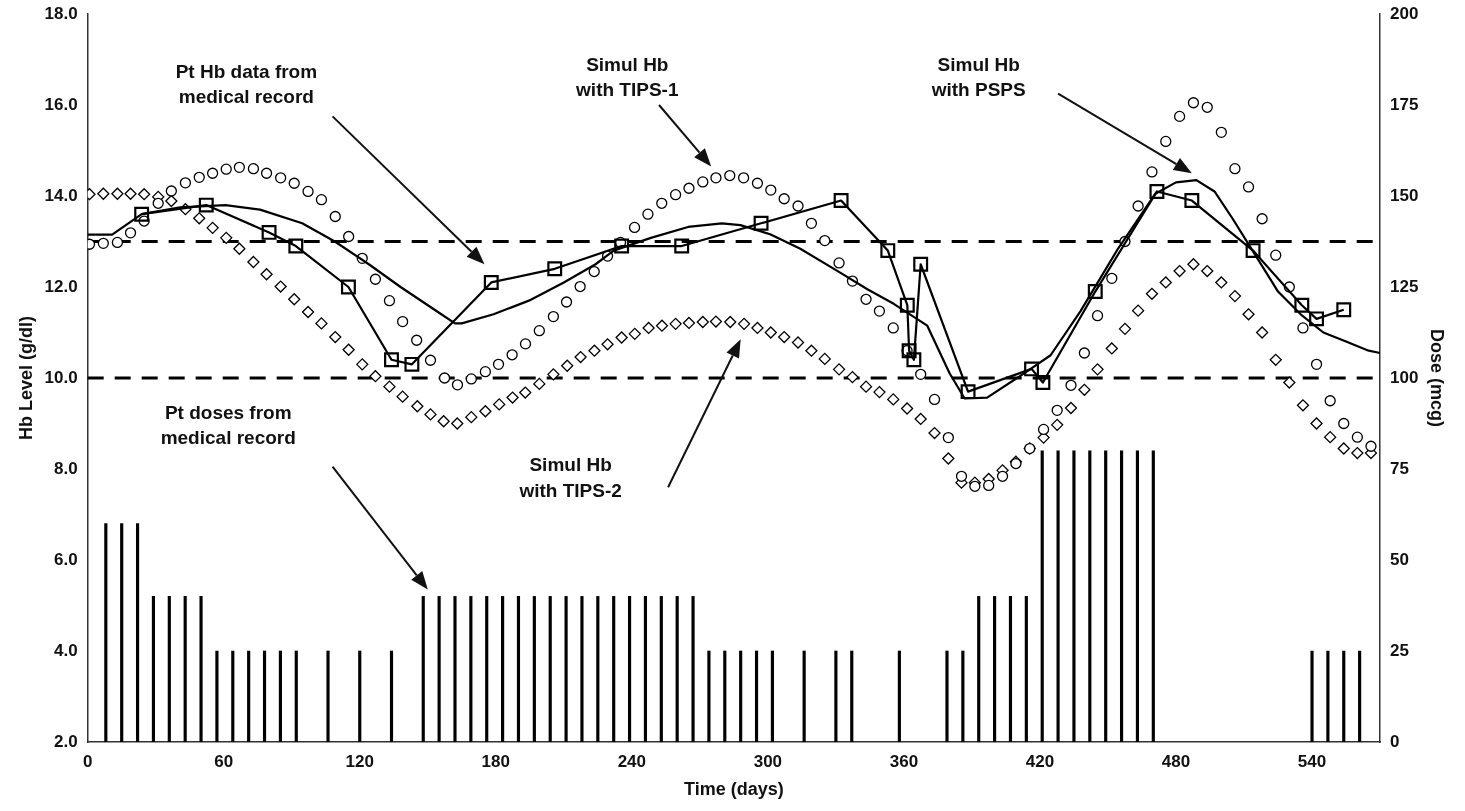  Describe the element at coordinates (66, 468) in the screenshot. I see `y-tick-label: 8.0` at that location.